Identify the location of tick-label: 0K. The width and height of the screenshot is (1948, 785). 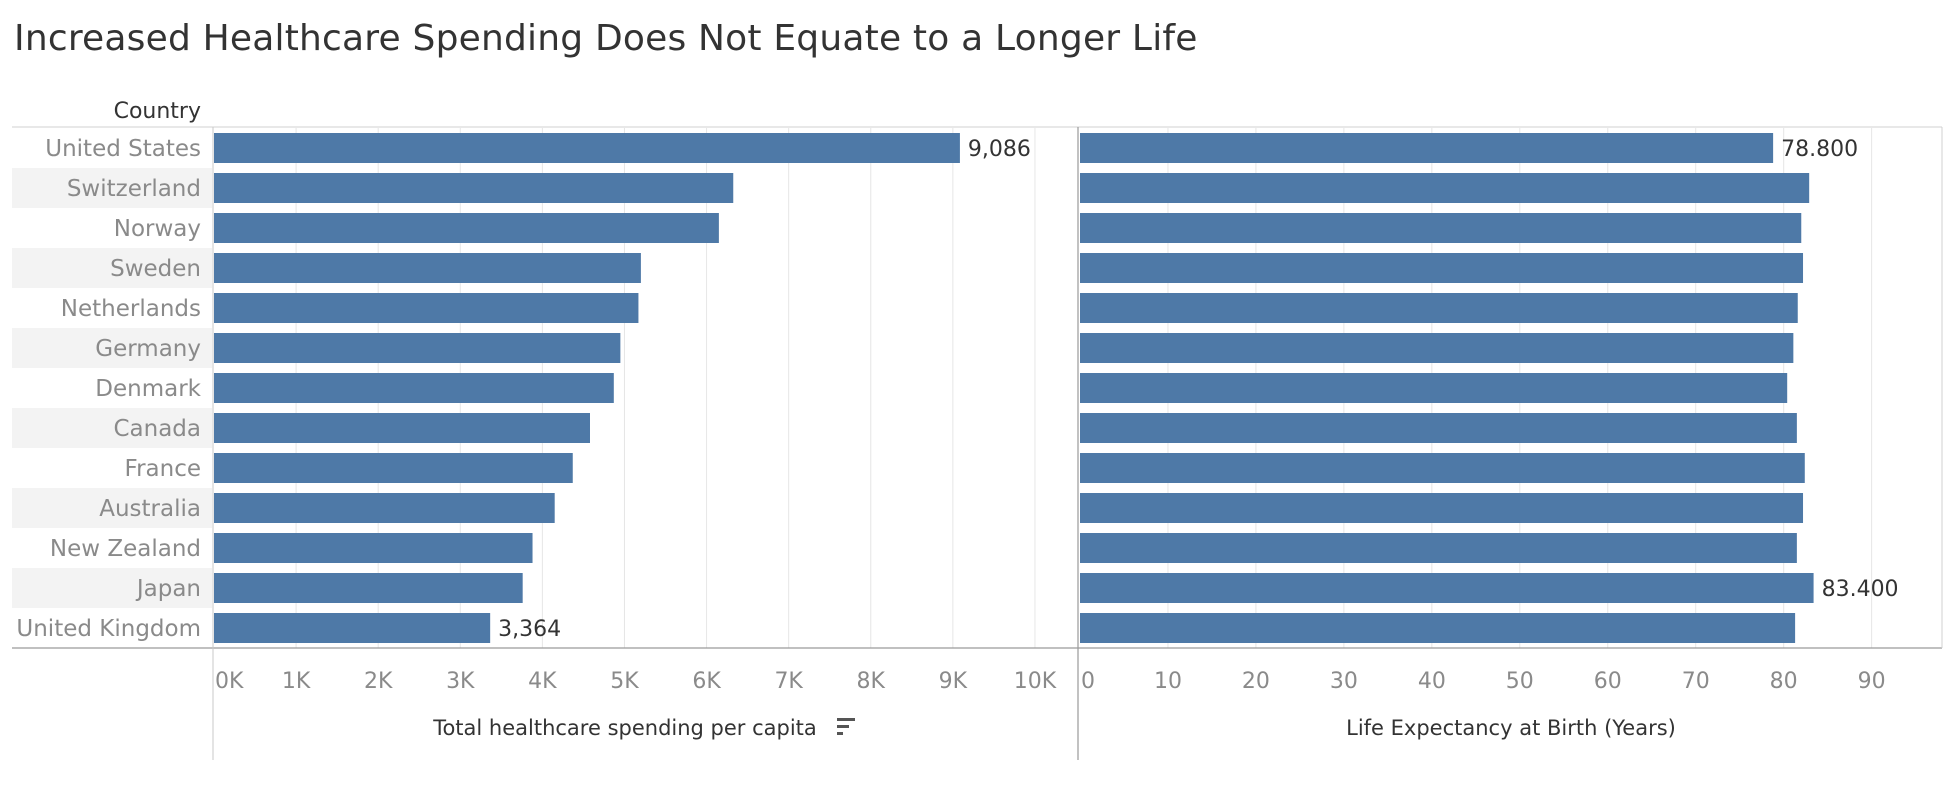
(229, 681).